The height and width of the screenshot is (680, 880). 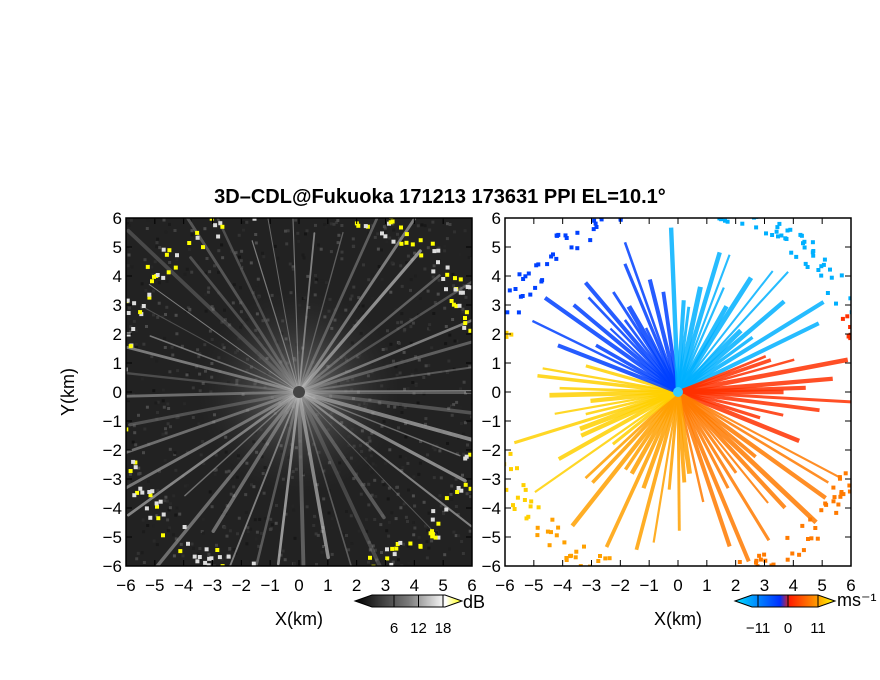 I want to click on x-tick-label: −6, so click(x=125, y=585).